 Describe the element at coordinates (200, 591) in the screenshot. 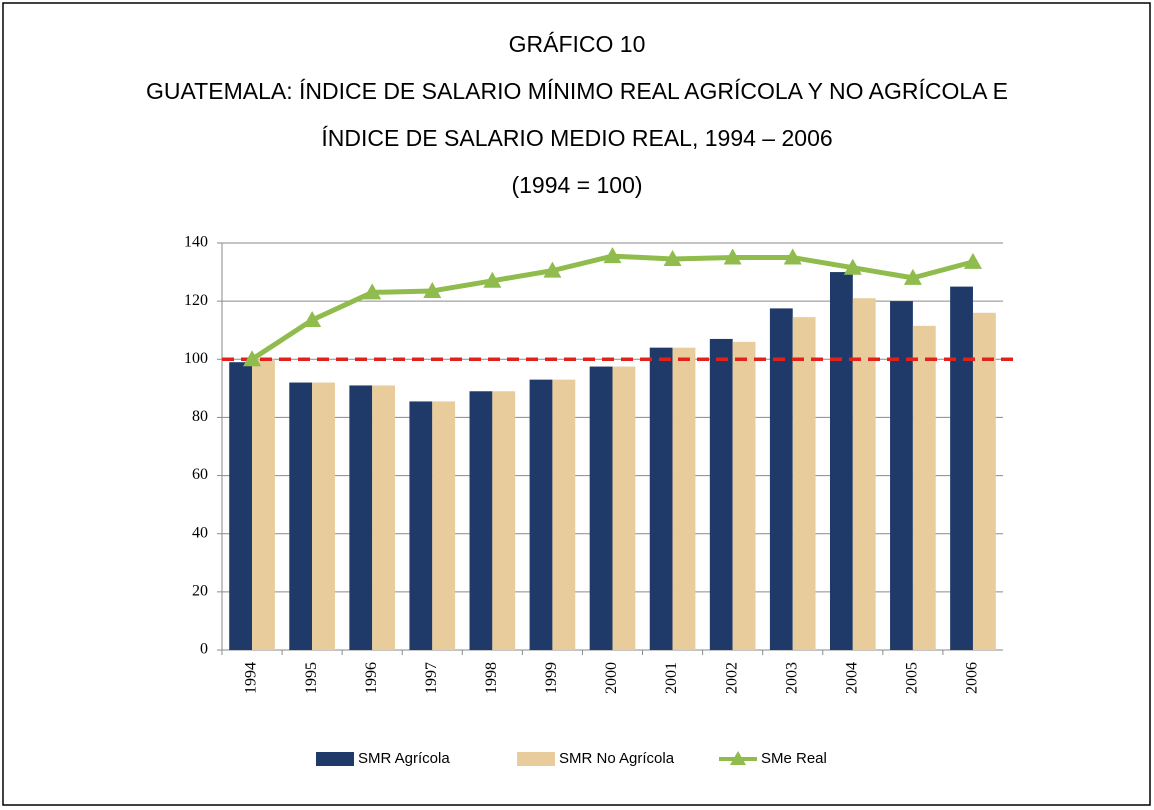

I see `y-tick-label: 20` at that location.